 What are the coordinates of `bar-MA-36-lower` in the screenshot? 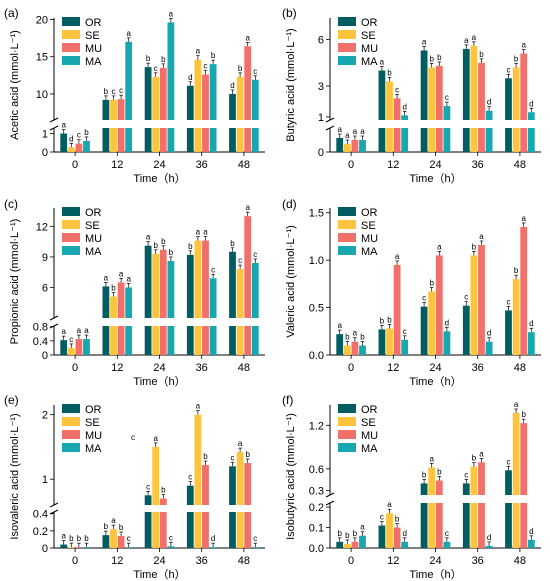 It's located at (213, 340).